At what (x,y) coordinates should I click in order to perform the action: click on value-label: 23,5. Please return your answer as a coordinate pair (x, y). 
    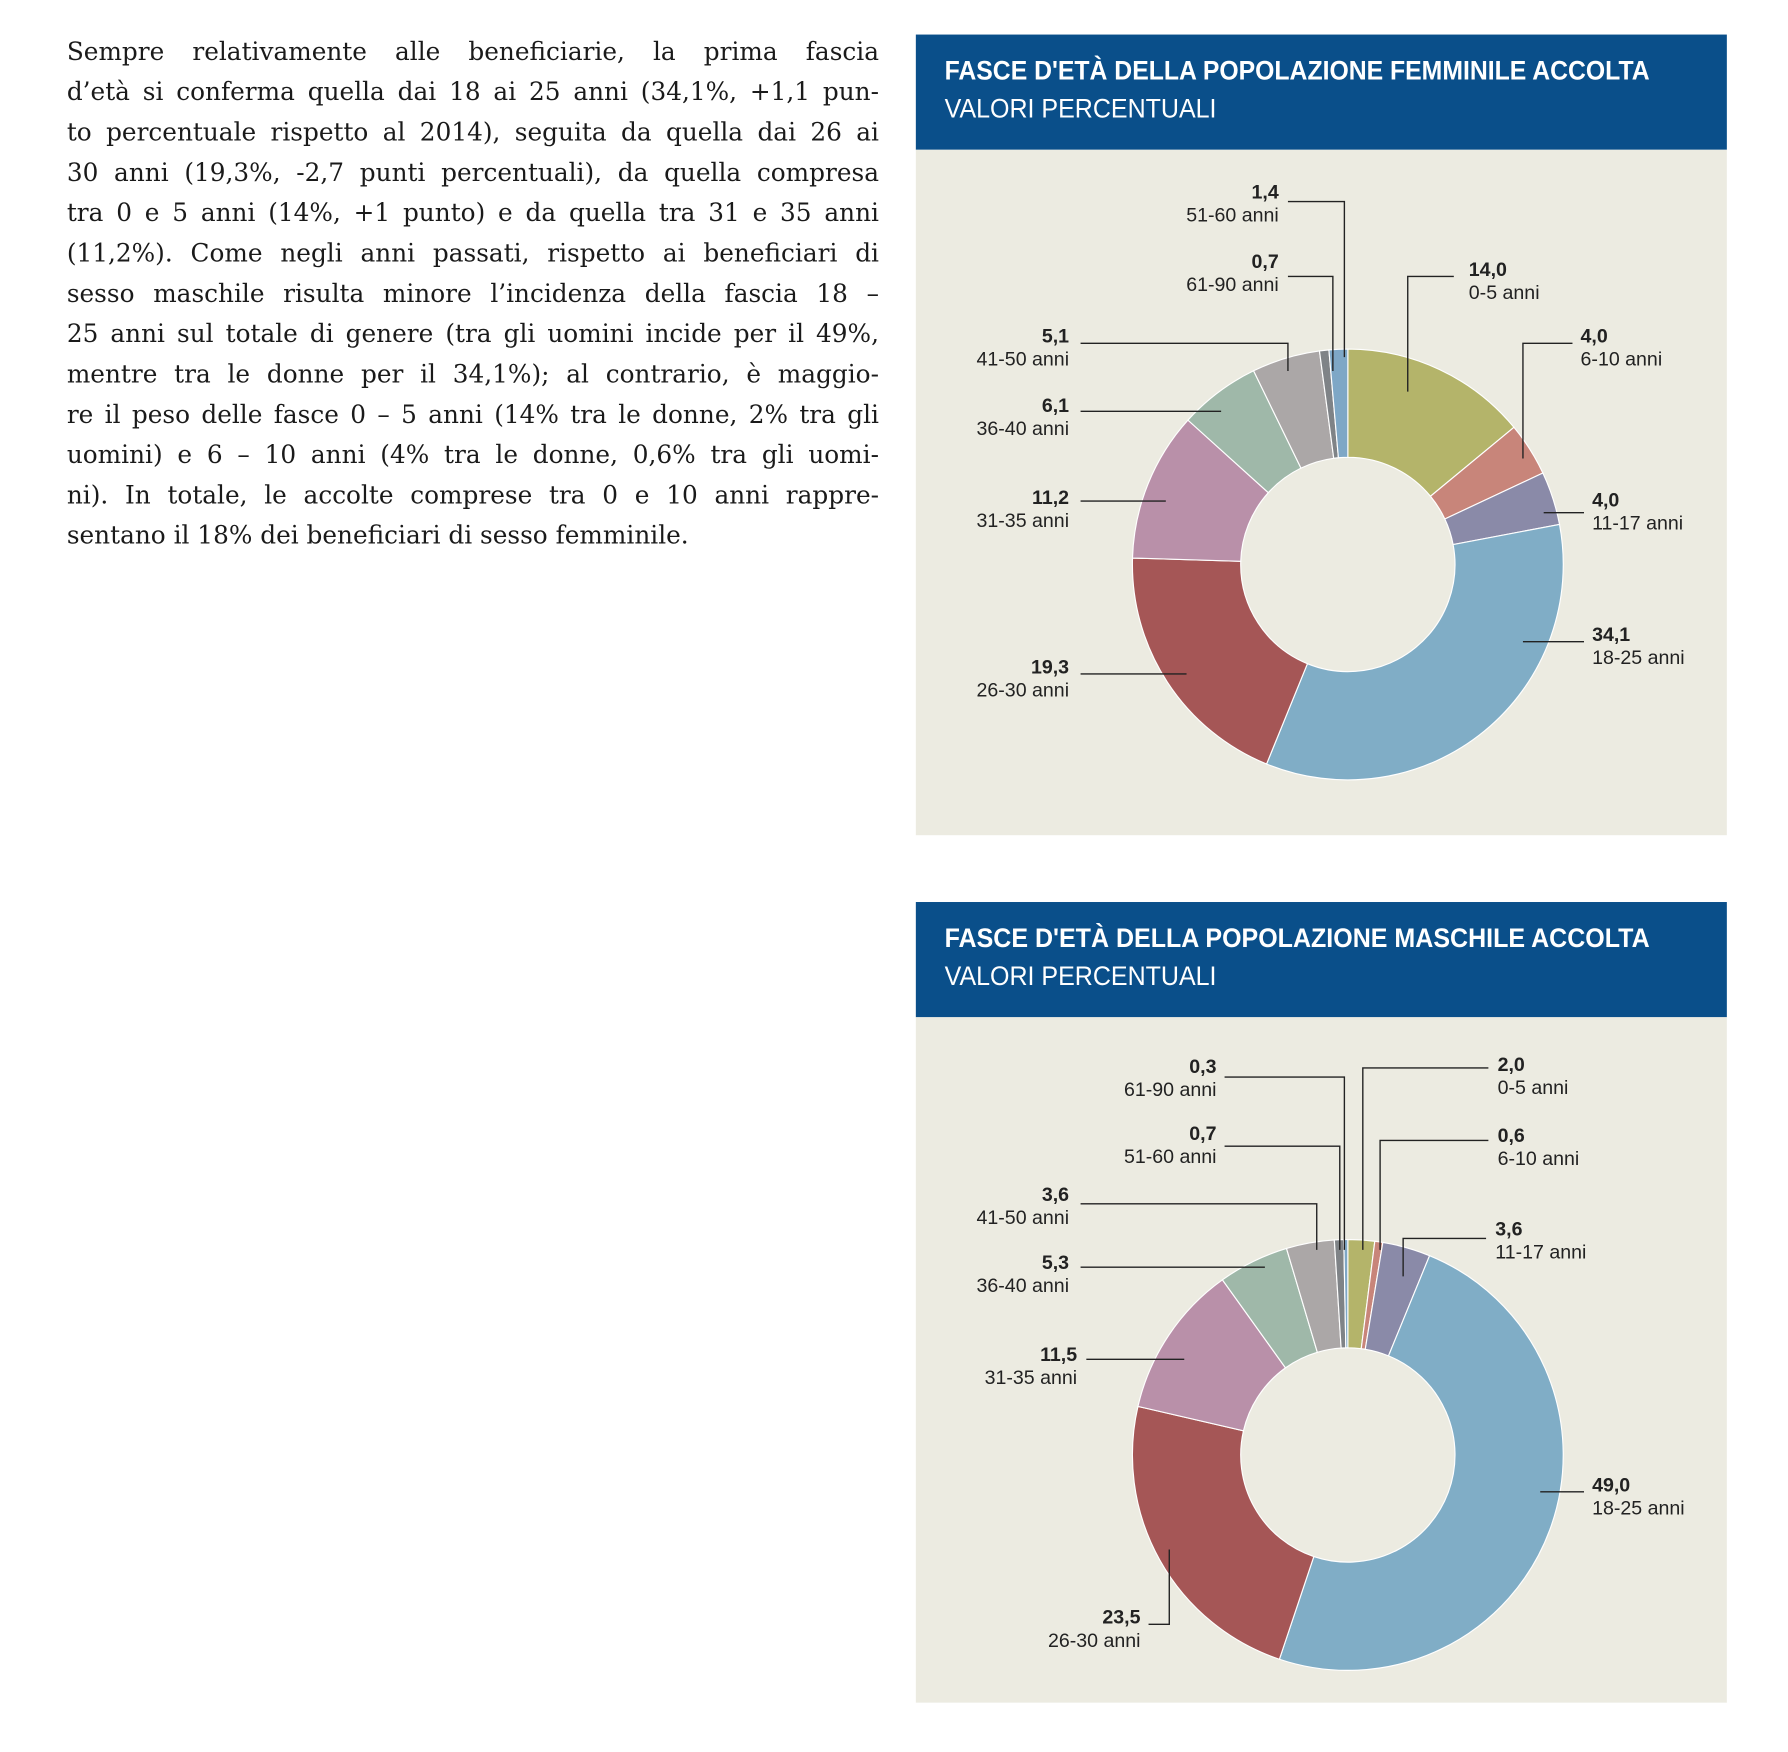
    Looking at the image, I should click on (1121, 1618).